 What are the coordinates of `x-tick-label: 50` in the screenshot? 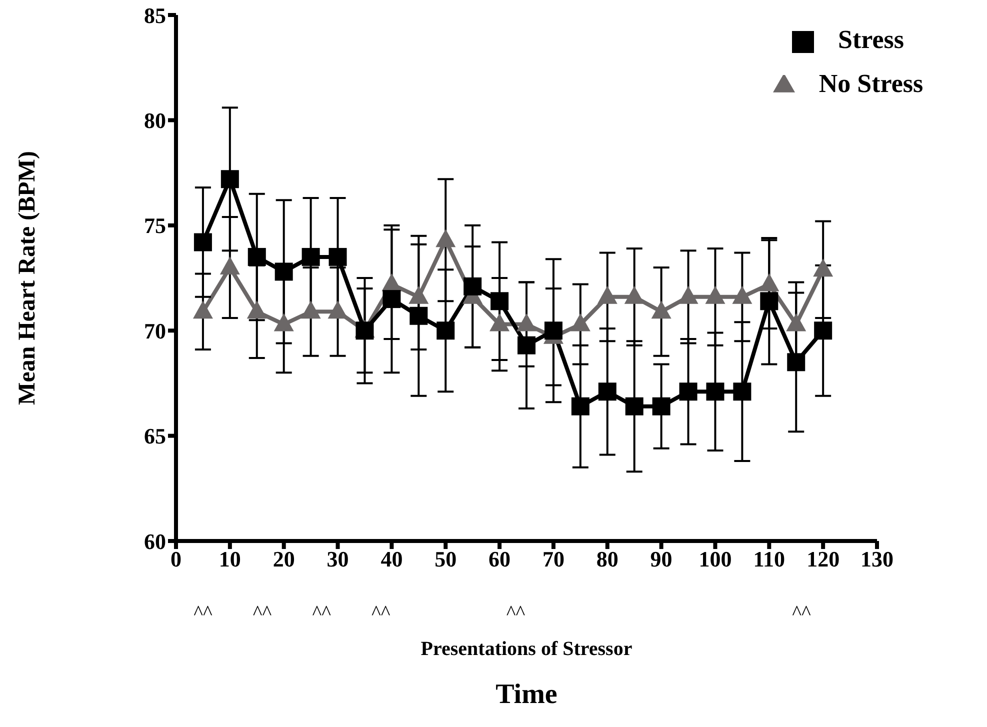 It's located at (445, 559).